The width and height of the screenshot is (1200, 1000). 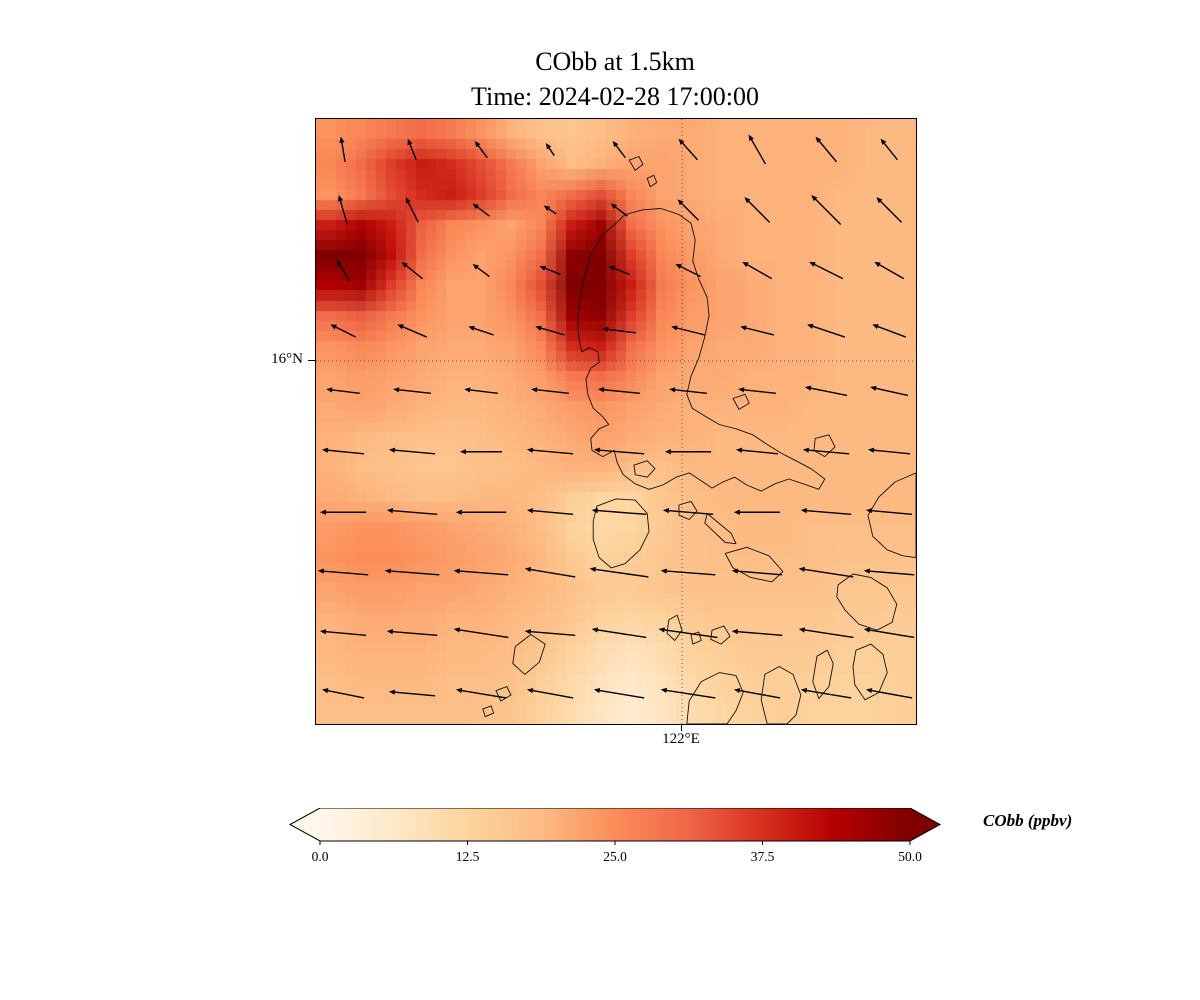 What do you see at coordinates (615, 96) in the screenshot?
I see `plot-title-line2: Time: 2024-02-28 17:00:00` at bounding box center [615, 96].